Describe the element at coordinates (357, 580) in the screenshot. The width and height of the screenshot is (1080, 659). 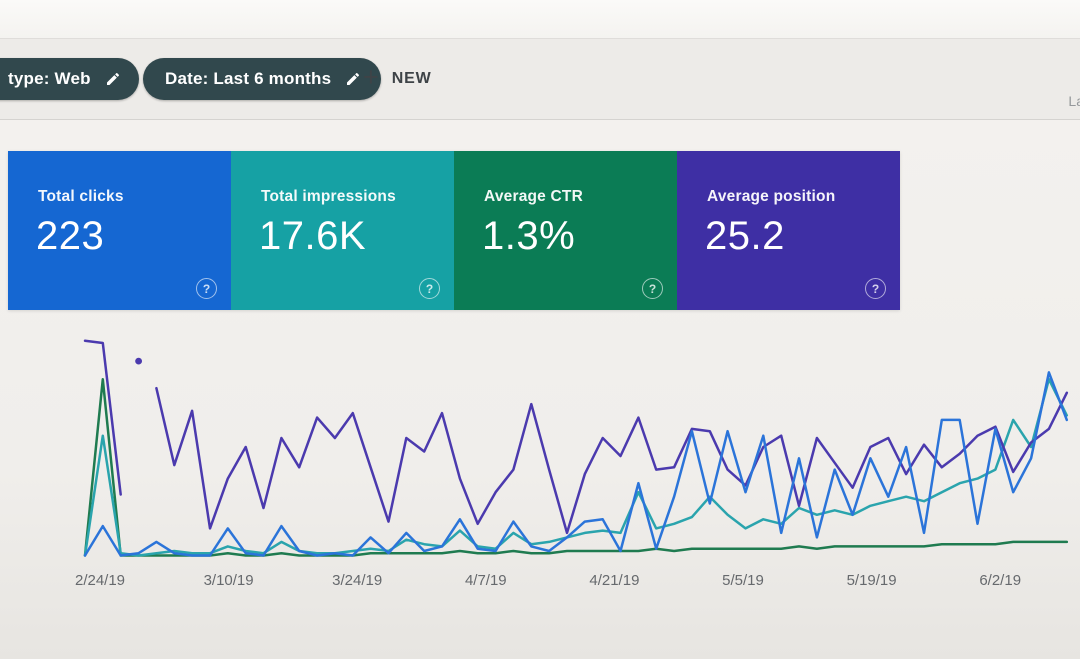
I see `x-axis-label: 3/24/19` at that location.